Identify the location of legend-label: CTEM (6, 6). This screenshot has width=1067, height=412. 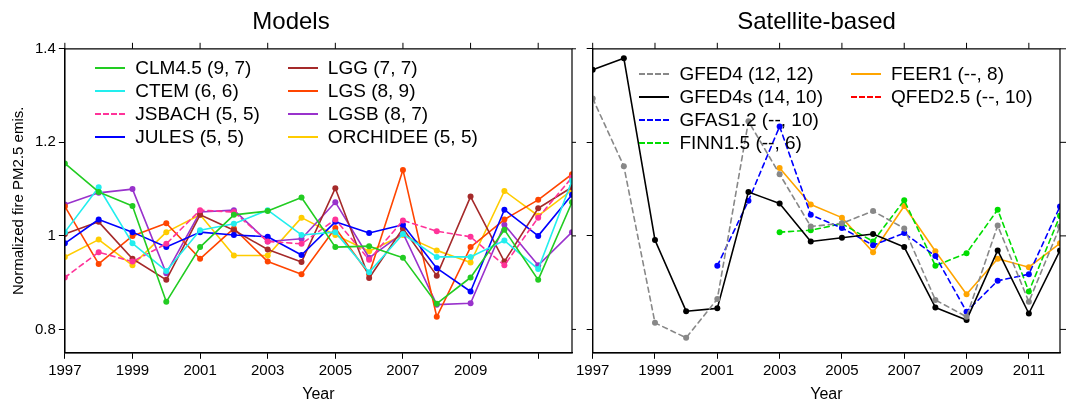
(187, 91).